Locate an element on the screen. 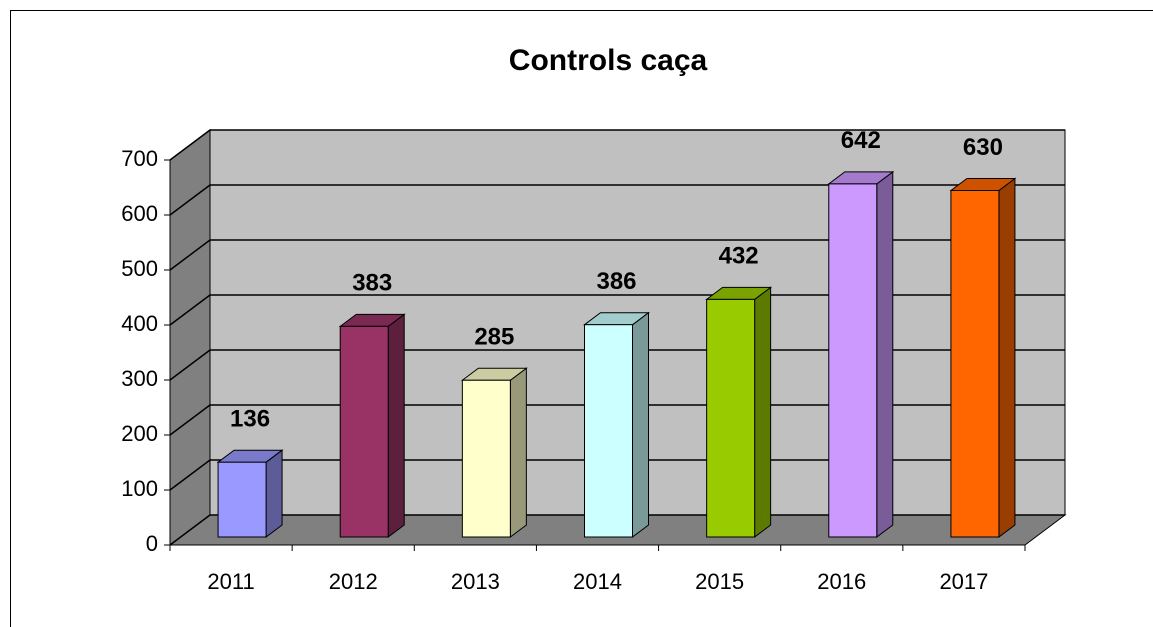 The width and height of the screenshot is (1153, 627). y-tick-label: 500 is located at coordinates (139, 268).